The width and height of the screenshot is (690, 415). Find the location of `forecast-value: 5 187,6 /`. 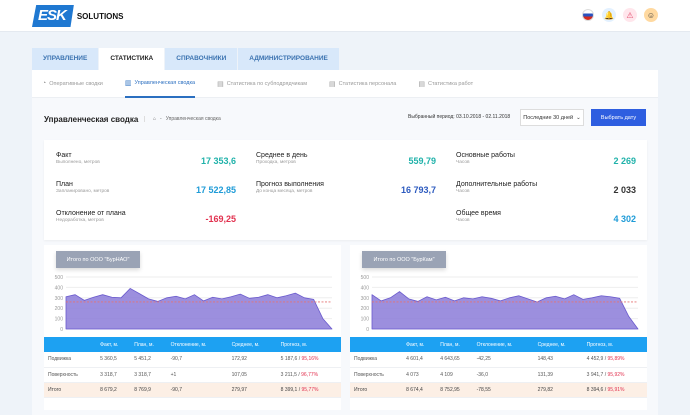

forecast-value: 5 187,6 / is located at coordinates (291, 359).